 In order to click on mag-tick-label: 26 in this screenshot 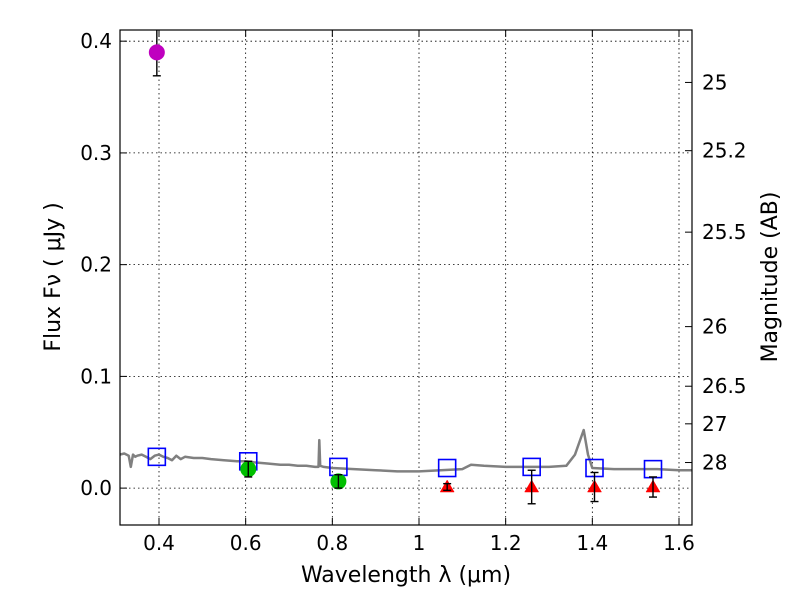, I will do `click(714, 327)`.